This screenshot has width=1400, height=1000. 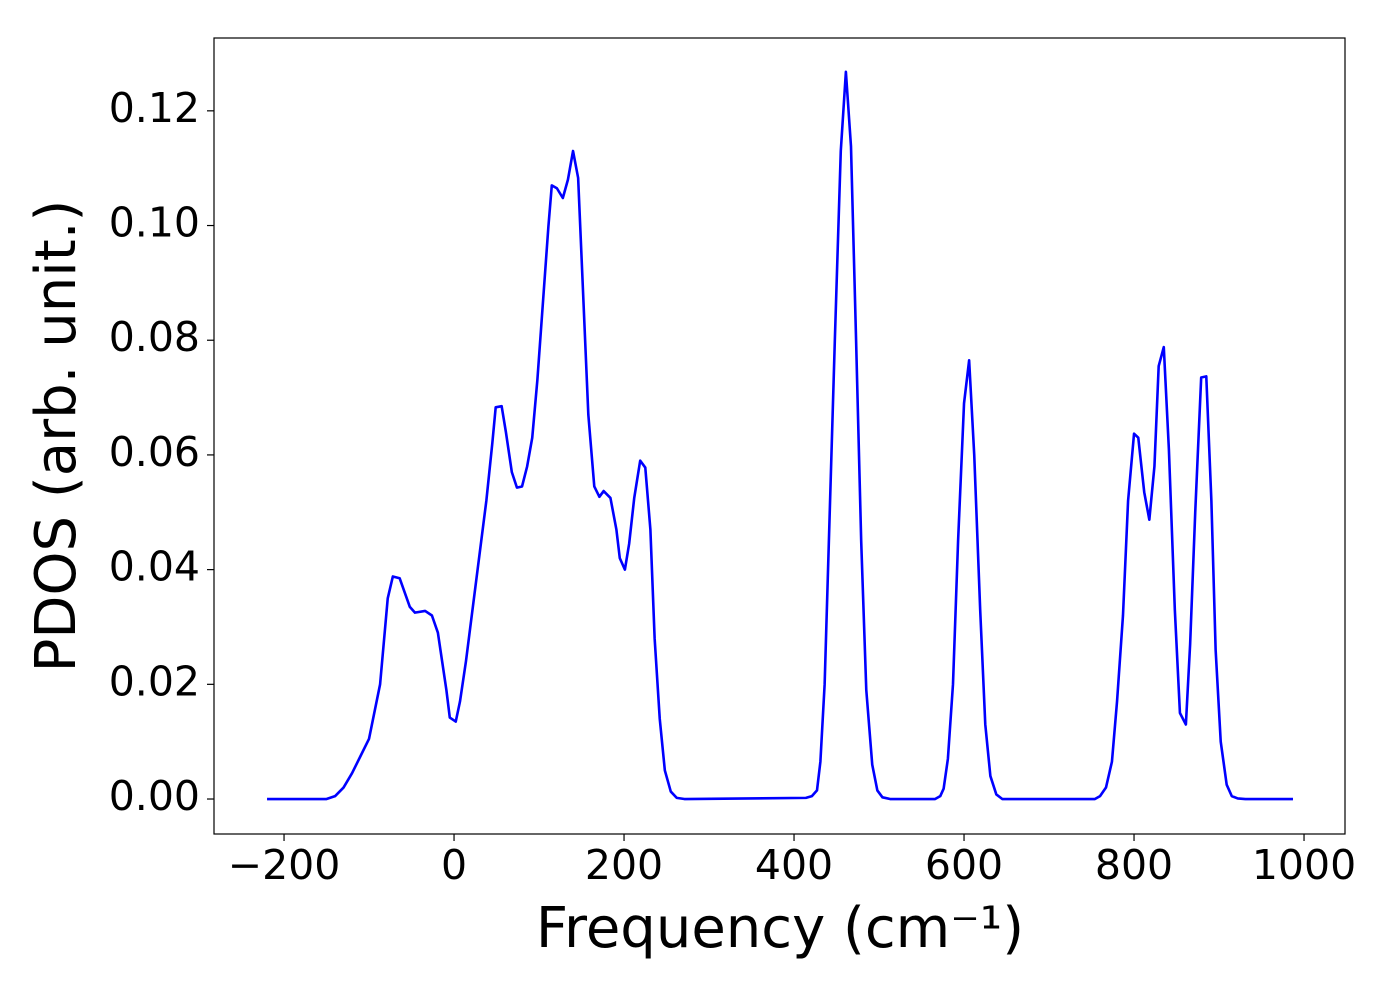 What do you see at coordinates (154, 108) in the screenshot?
I see `y-tick-label: 0.12` at bounding box center [154, 108].